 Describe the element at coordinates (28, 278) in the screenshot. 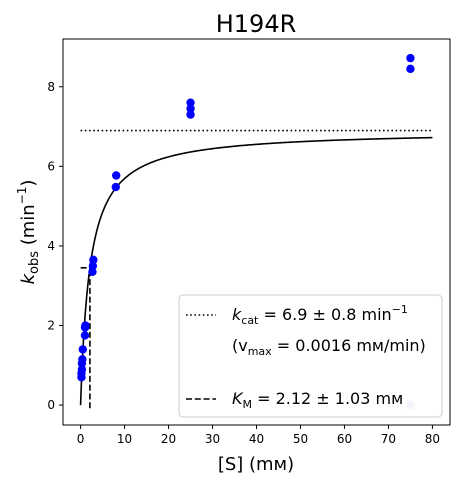

I see `y-axis-label-symbol: k` at that location.